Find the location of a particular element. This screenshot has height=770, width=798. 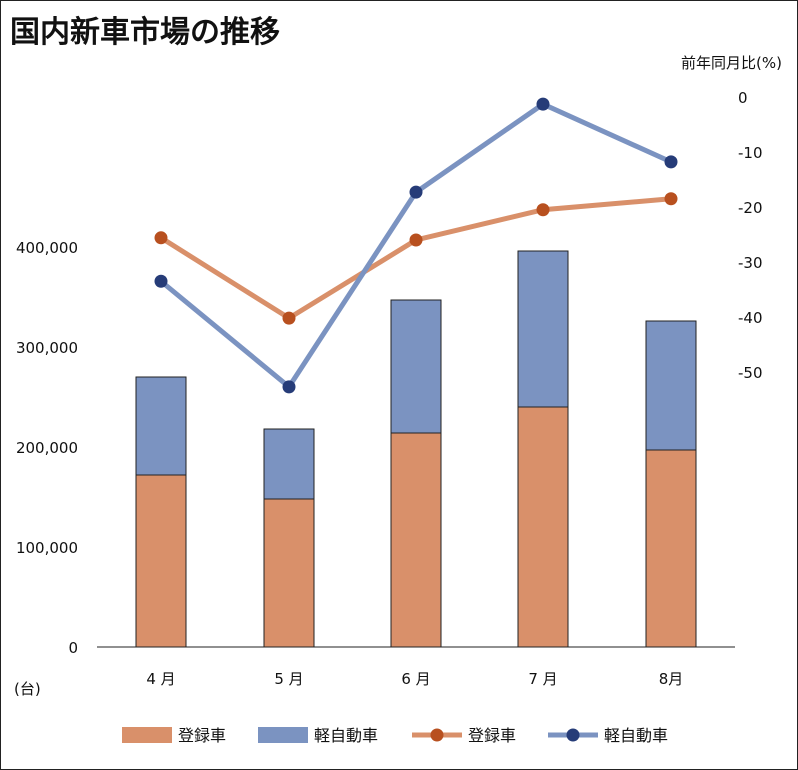

legend-marker-kei is located at coordinates (573, 735).